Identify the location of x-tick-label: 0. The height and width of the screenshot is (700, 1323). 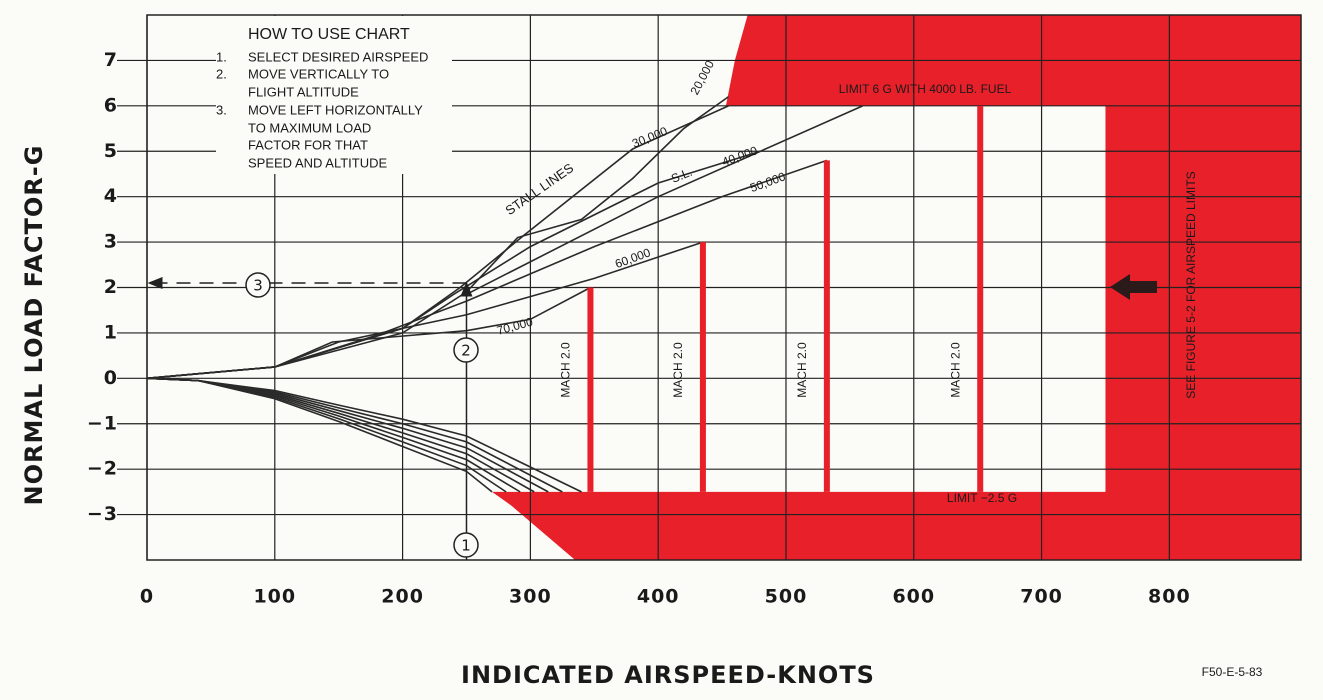
(147, 597).